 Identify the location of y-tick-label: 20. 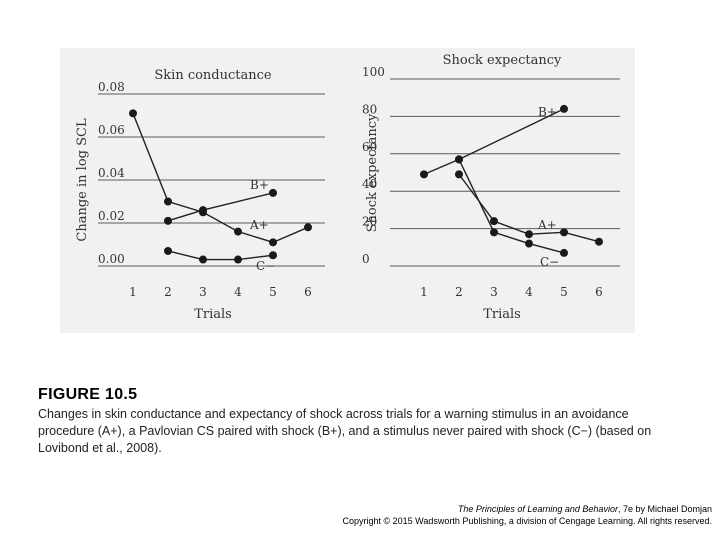
(369, 222).